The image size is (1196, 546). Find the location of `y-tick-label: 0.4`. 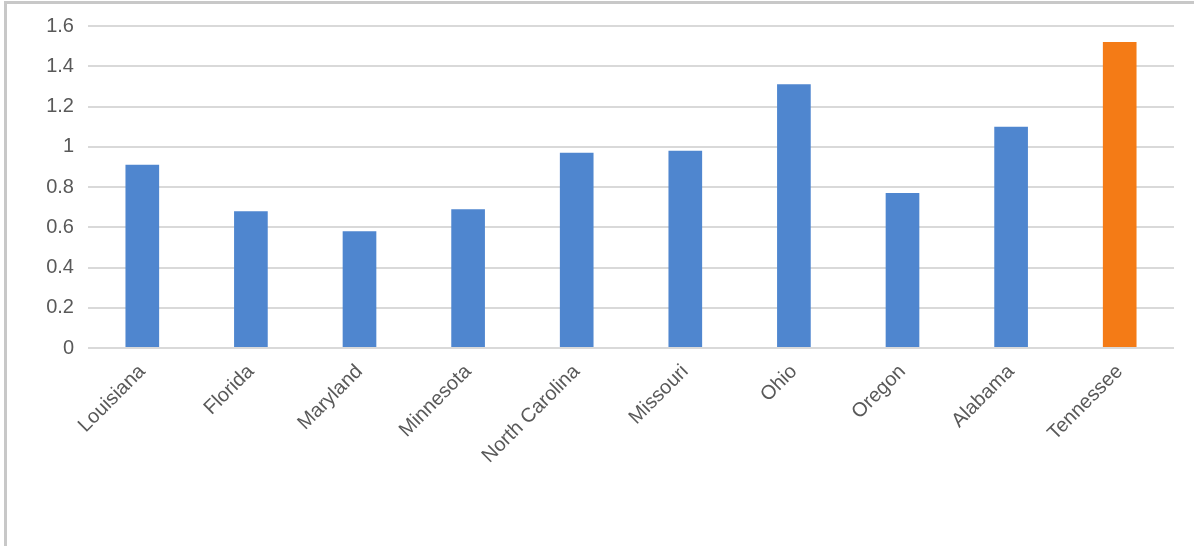

y-tick-label: 0.4 is located at coordinates (60, 266).